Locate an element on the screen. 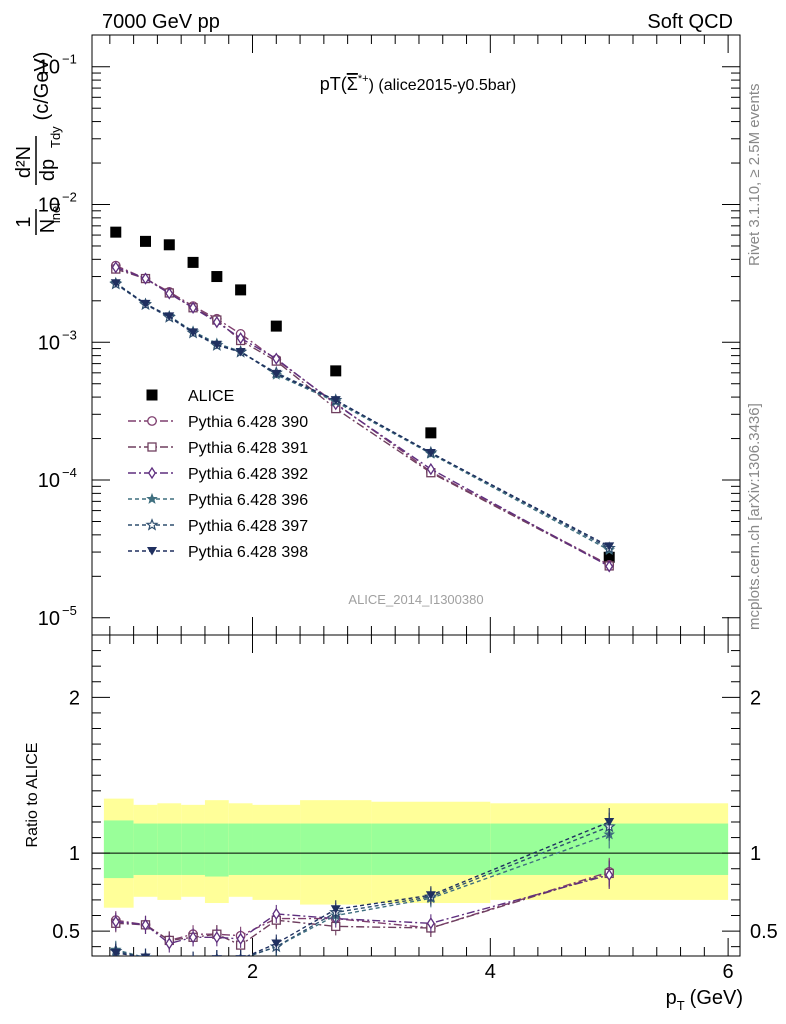 This screenshot has width=786, height=1024. main-title: pT(Σ*+) (alice2015-y0.5bar) is located at coordinates (418, 83).